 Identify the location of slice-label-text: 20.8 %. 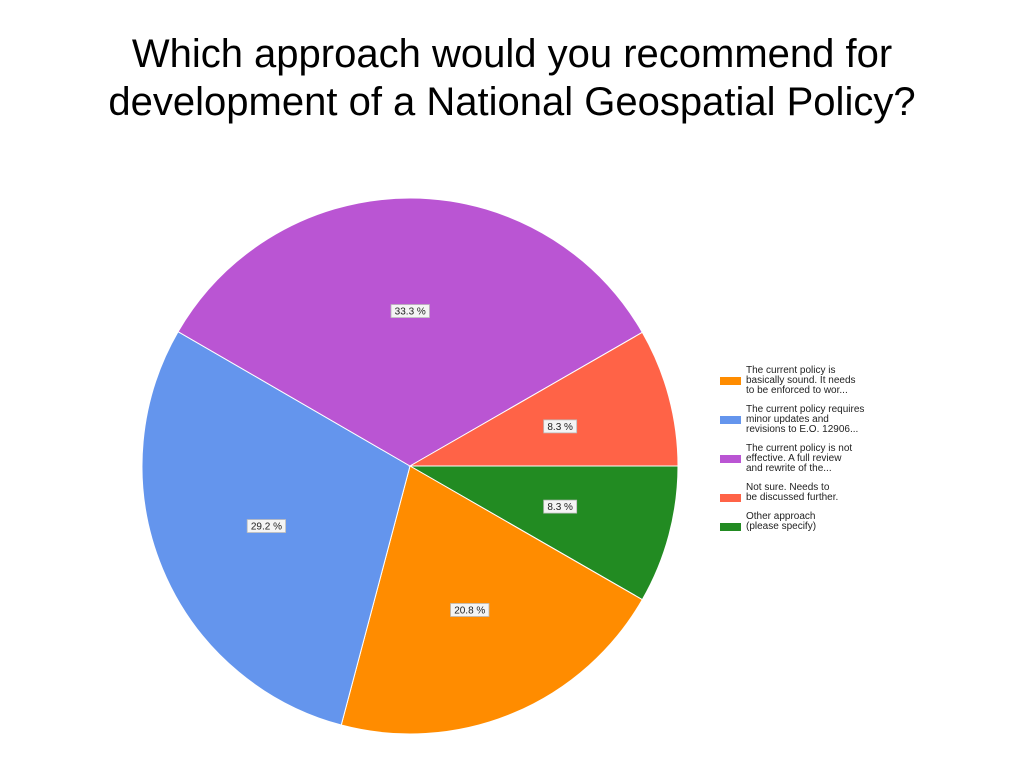
(469, 610).